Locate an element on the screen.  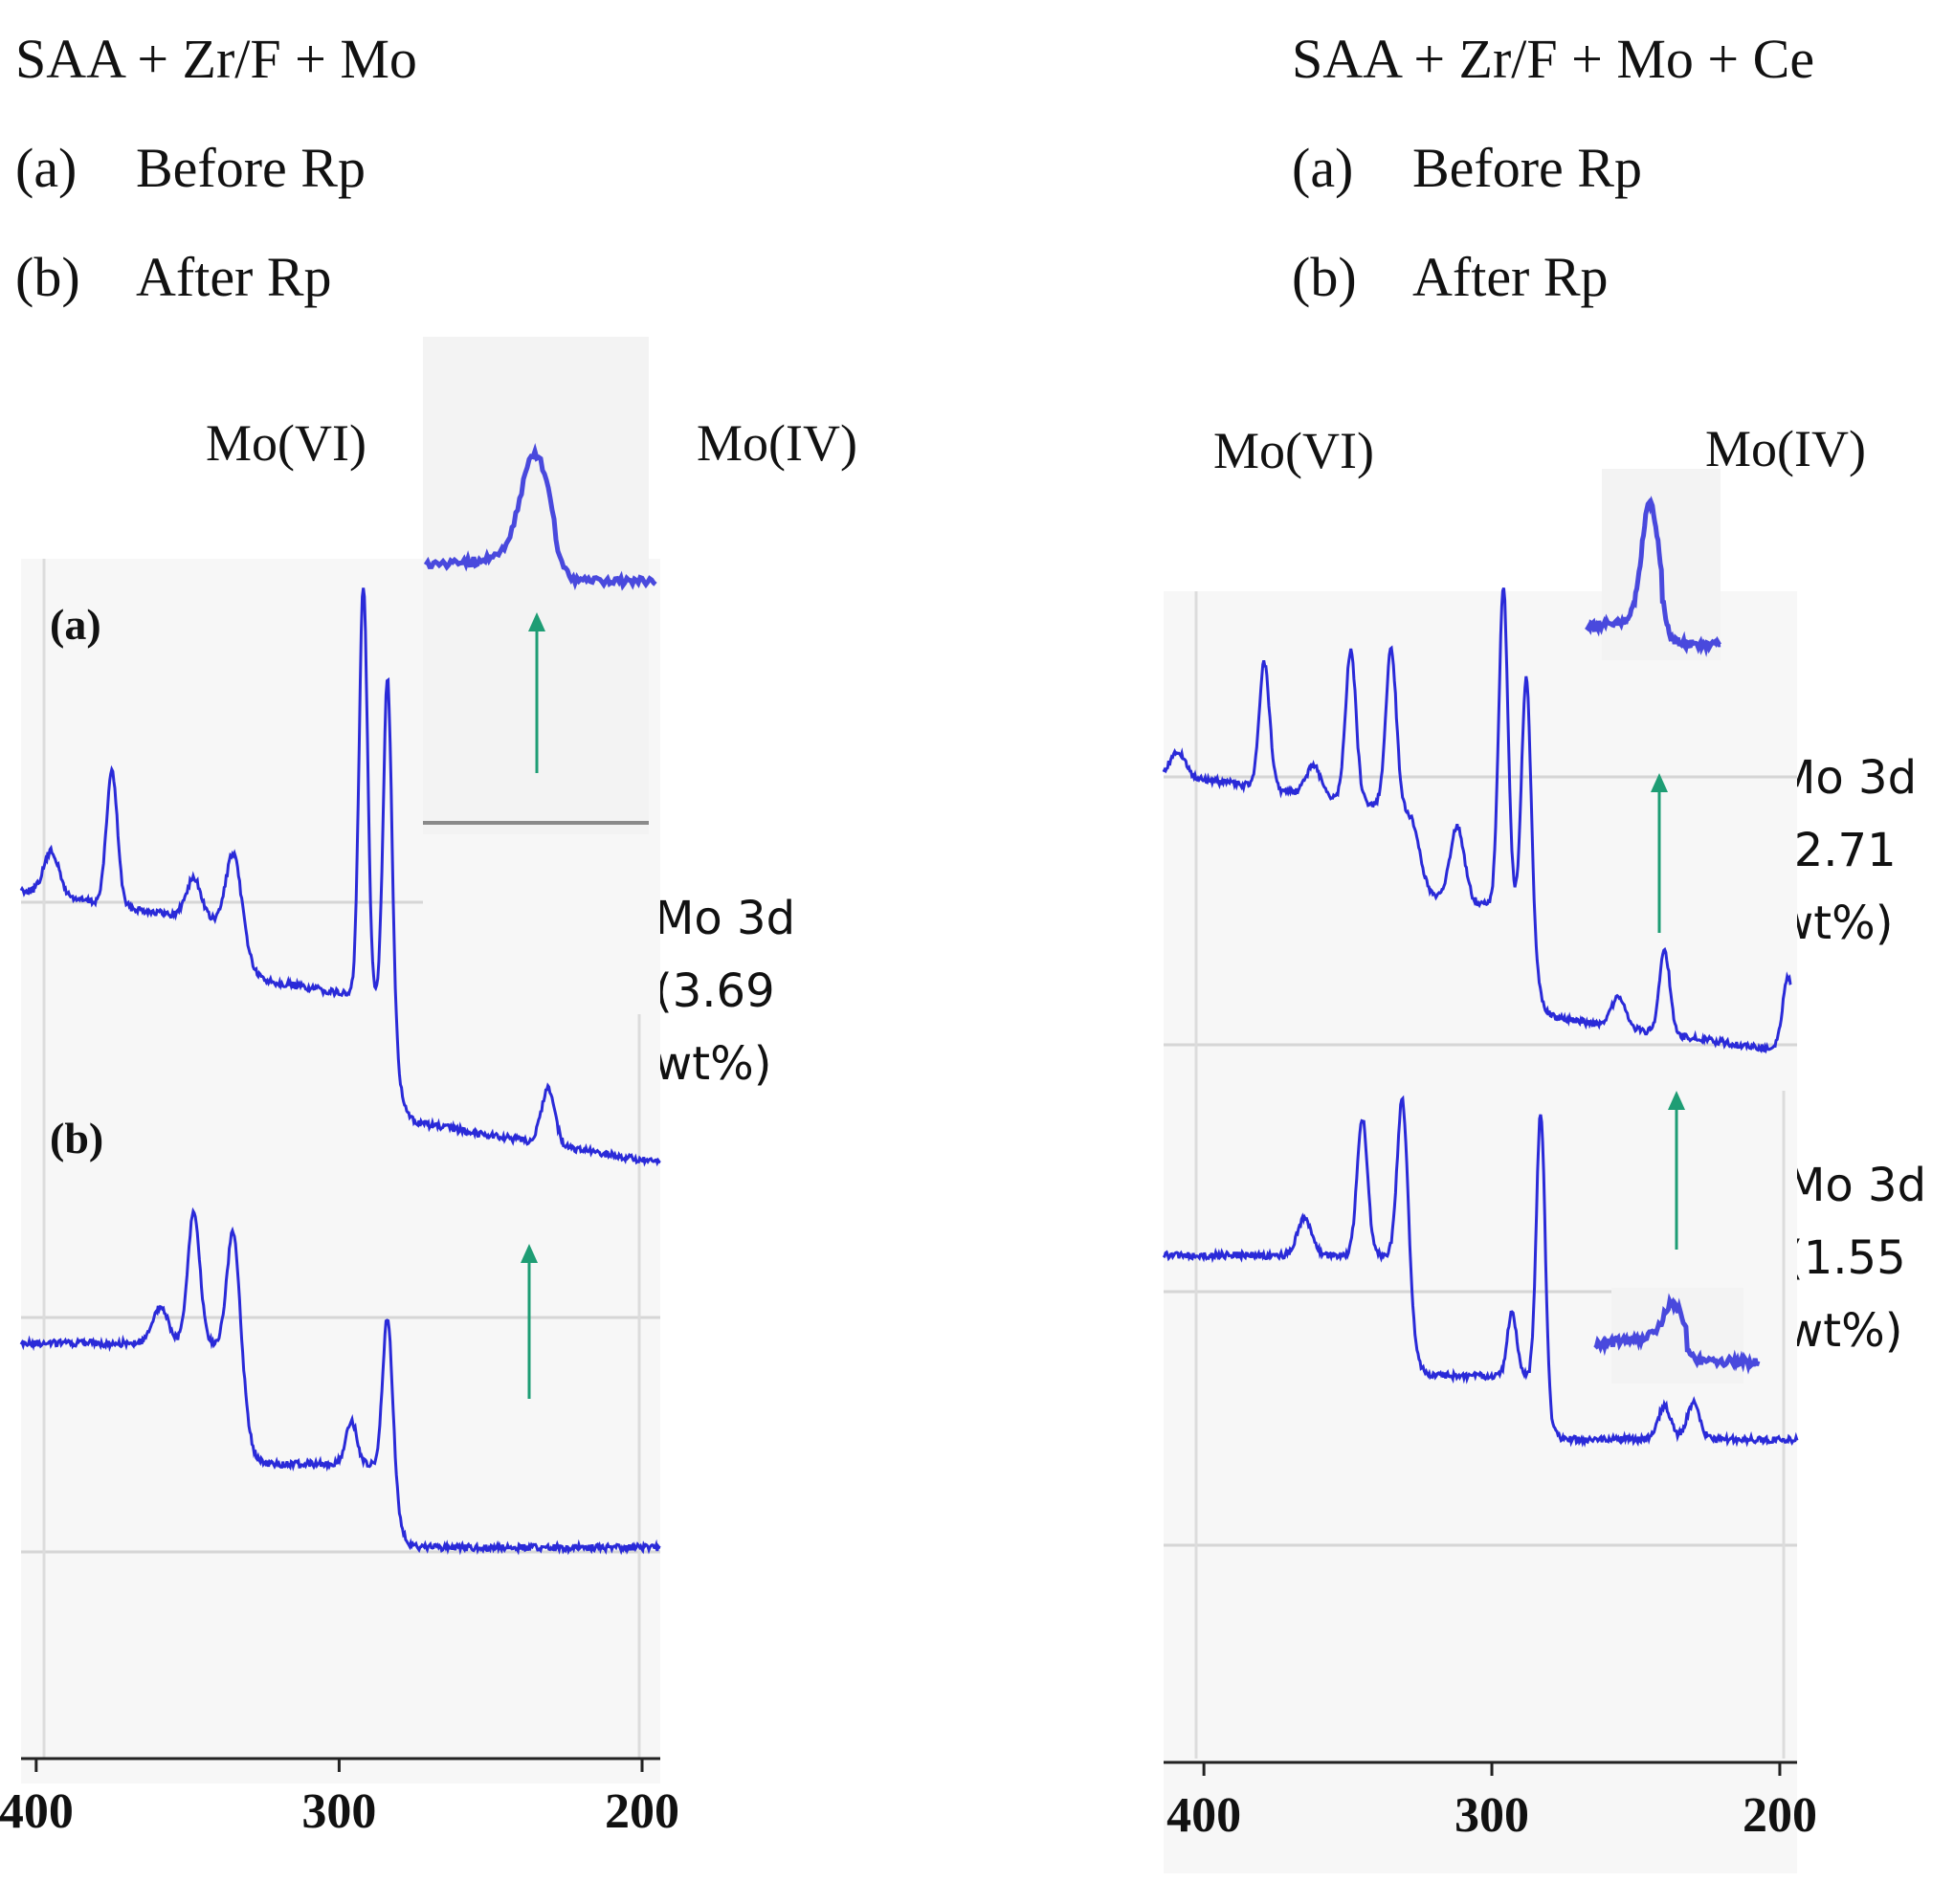
right-spectrum-b is located at coordinates (1480, 1271).